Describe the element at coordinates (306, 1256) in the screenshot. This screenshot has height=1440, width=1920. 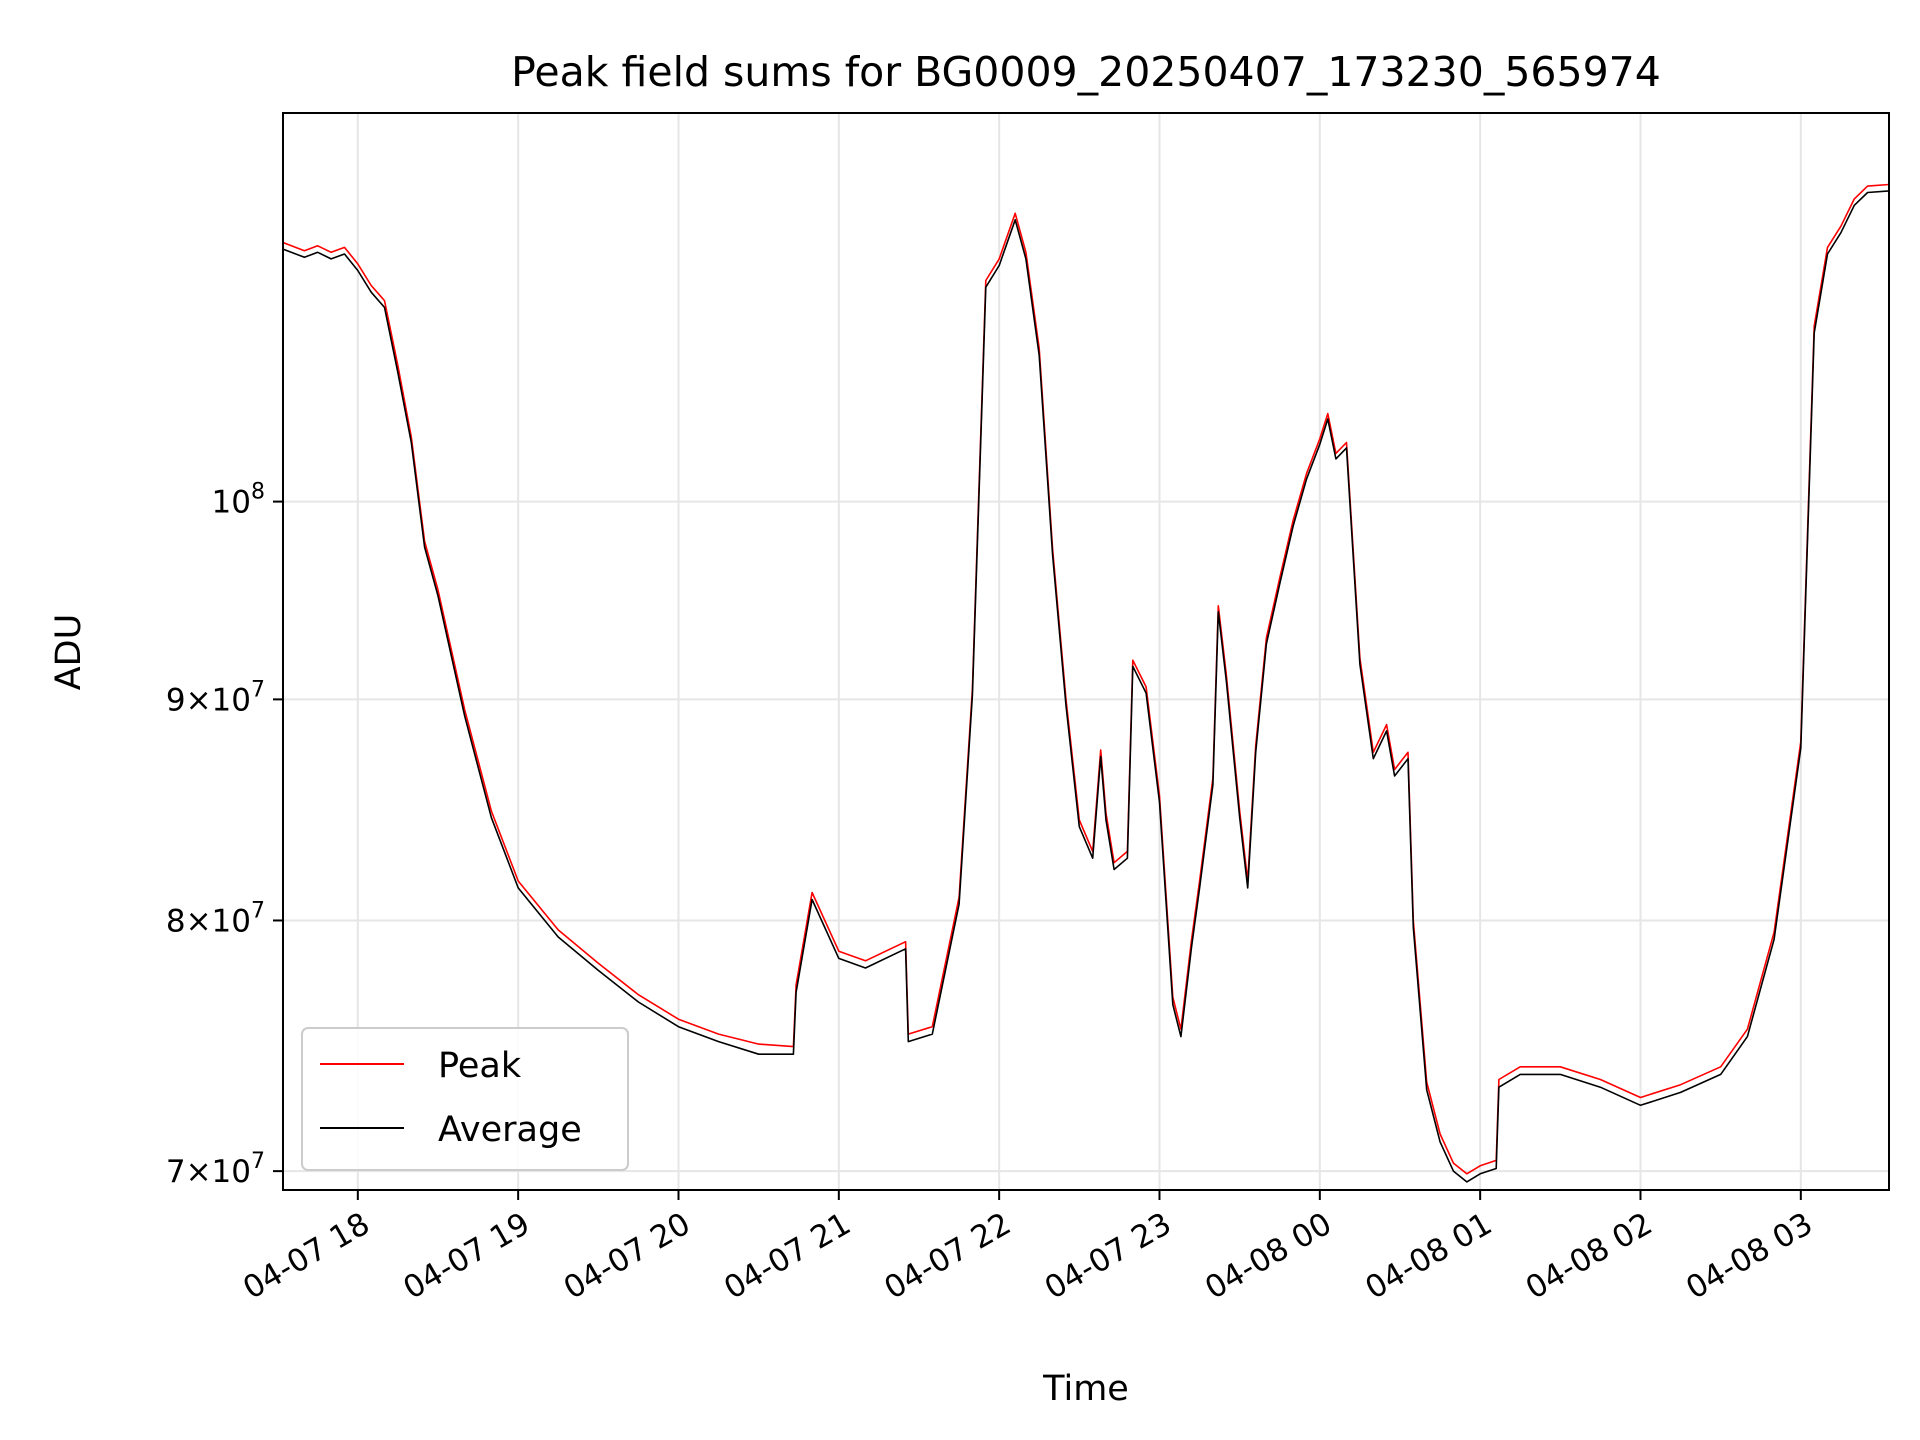
I see `x-tick-label: 04-07 18` at that location.